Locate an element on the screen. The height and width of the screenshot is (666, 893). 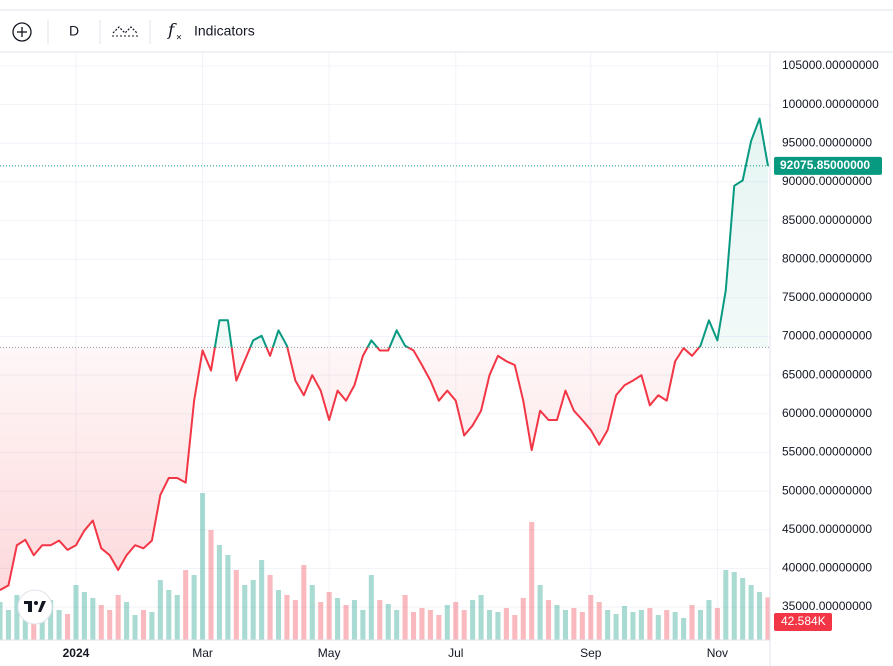
indicators-button: f × Indicators is located at coordinates (210, 32).